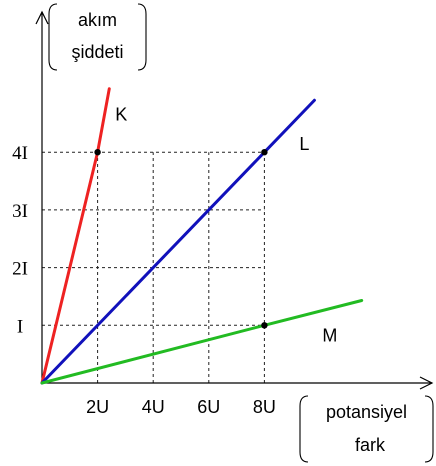 The width and height of the screenshot is (436, 466). I want to click on series-label-k: K, so click(121, 114).